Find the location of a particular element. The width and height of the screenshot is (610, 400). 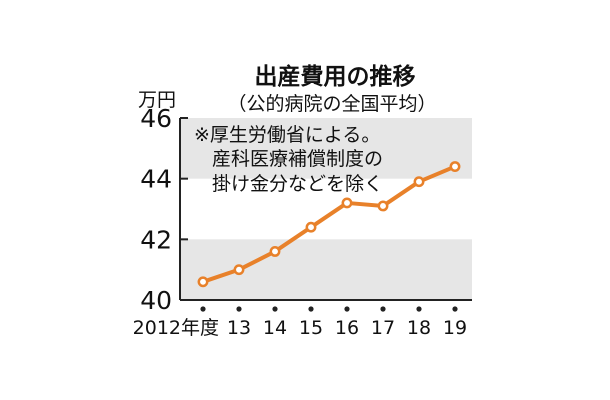

y-tick-label: 40 is located at coordinates (156, 300).